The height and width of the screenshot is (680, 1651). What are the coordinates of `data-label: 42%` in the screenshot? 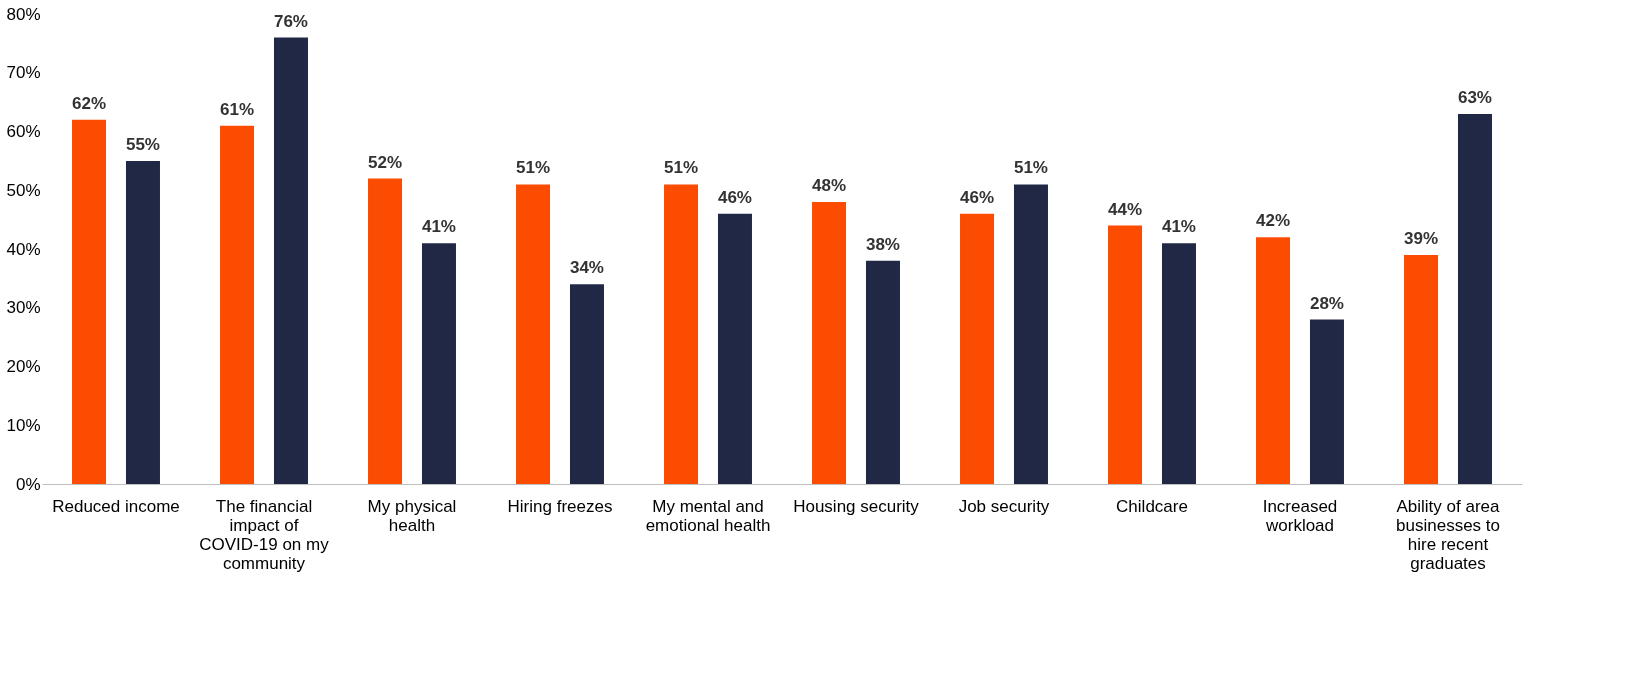 It's located at (1273, 221).